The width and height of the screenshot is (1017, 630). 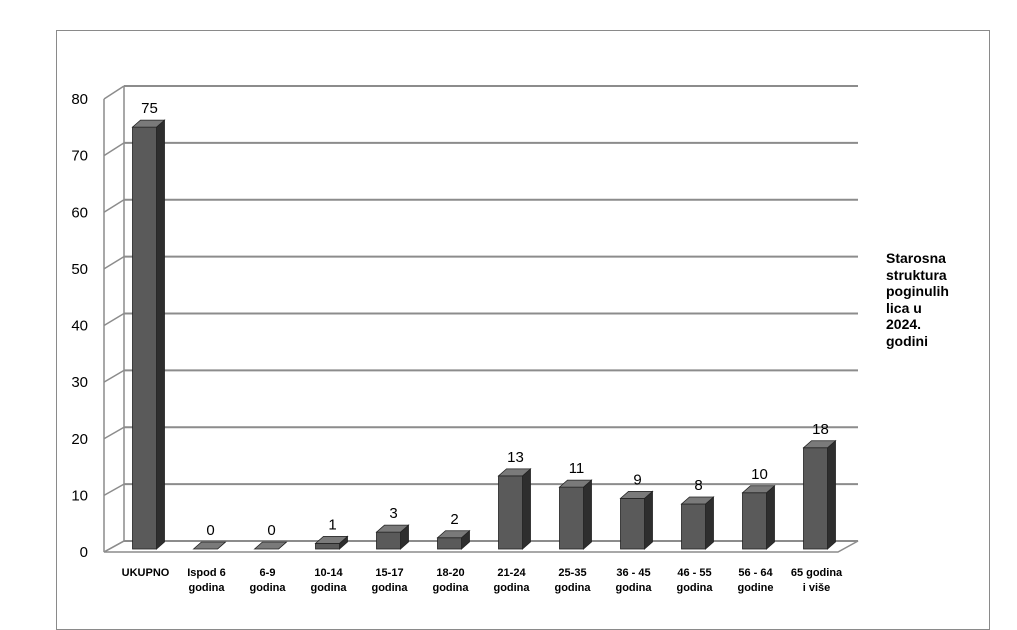 What do you see at coordinates (817, 588) in the screenshot?
I see `x-tick-label: i više` at bounding box center [817, 588].